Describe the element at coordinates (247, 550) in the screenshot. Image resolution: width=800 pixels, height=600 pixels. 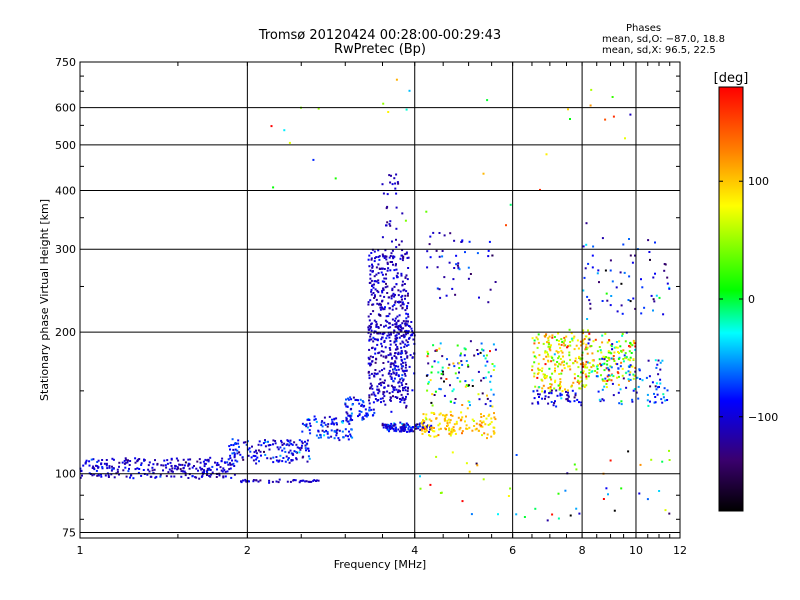
I see `x-tick-label: 2` at that location.